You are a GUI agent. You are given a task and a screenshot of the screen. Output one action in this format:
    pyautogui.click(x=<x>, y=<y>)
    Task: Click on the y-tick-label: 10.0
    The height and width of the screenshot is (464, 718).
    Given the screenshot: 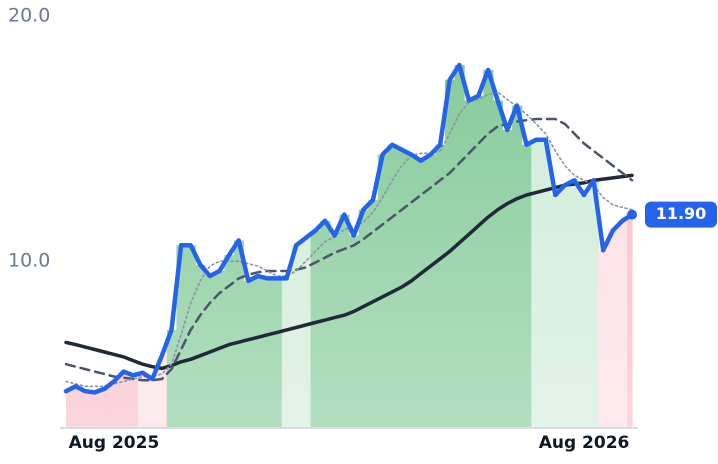 What is the action you would take?
    pyautogui.click(x=29, y=261)
    